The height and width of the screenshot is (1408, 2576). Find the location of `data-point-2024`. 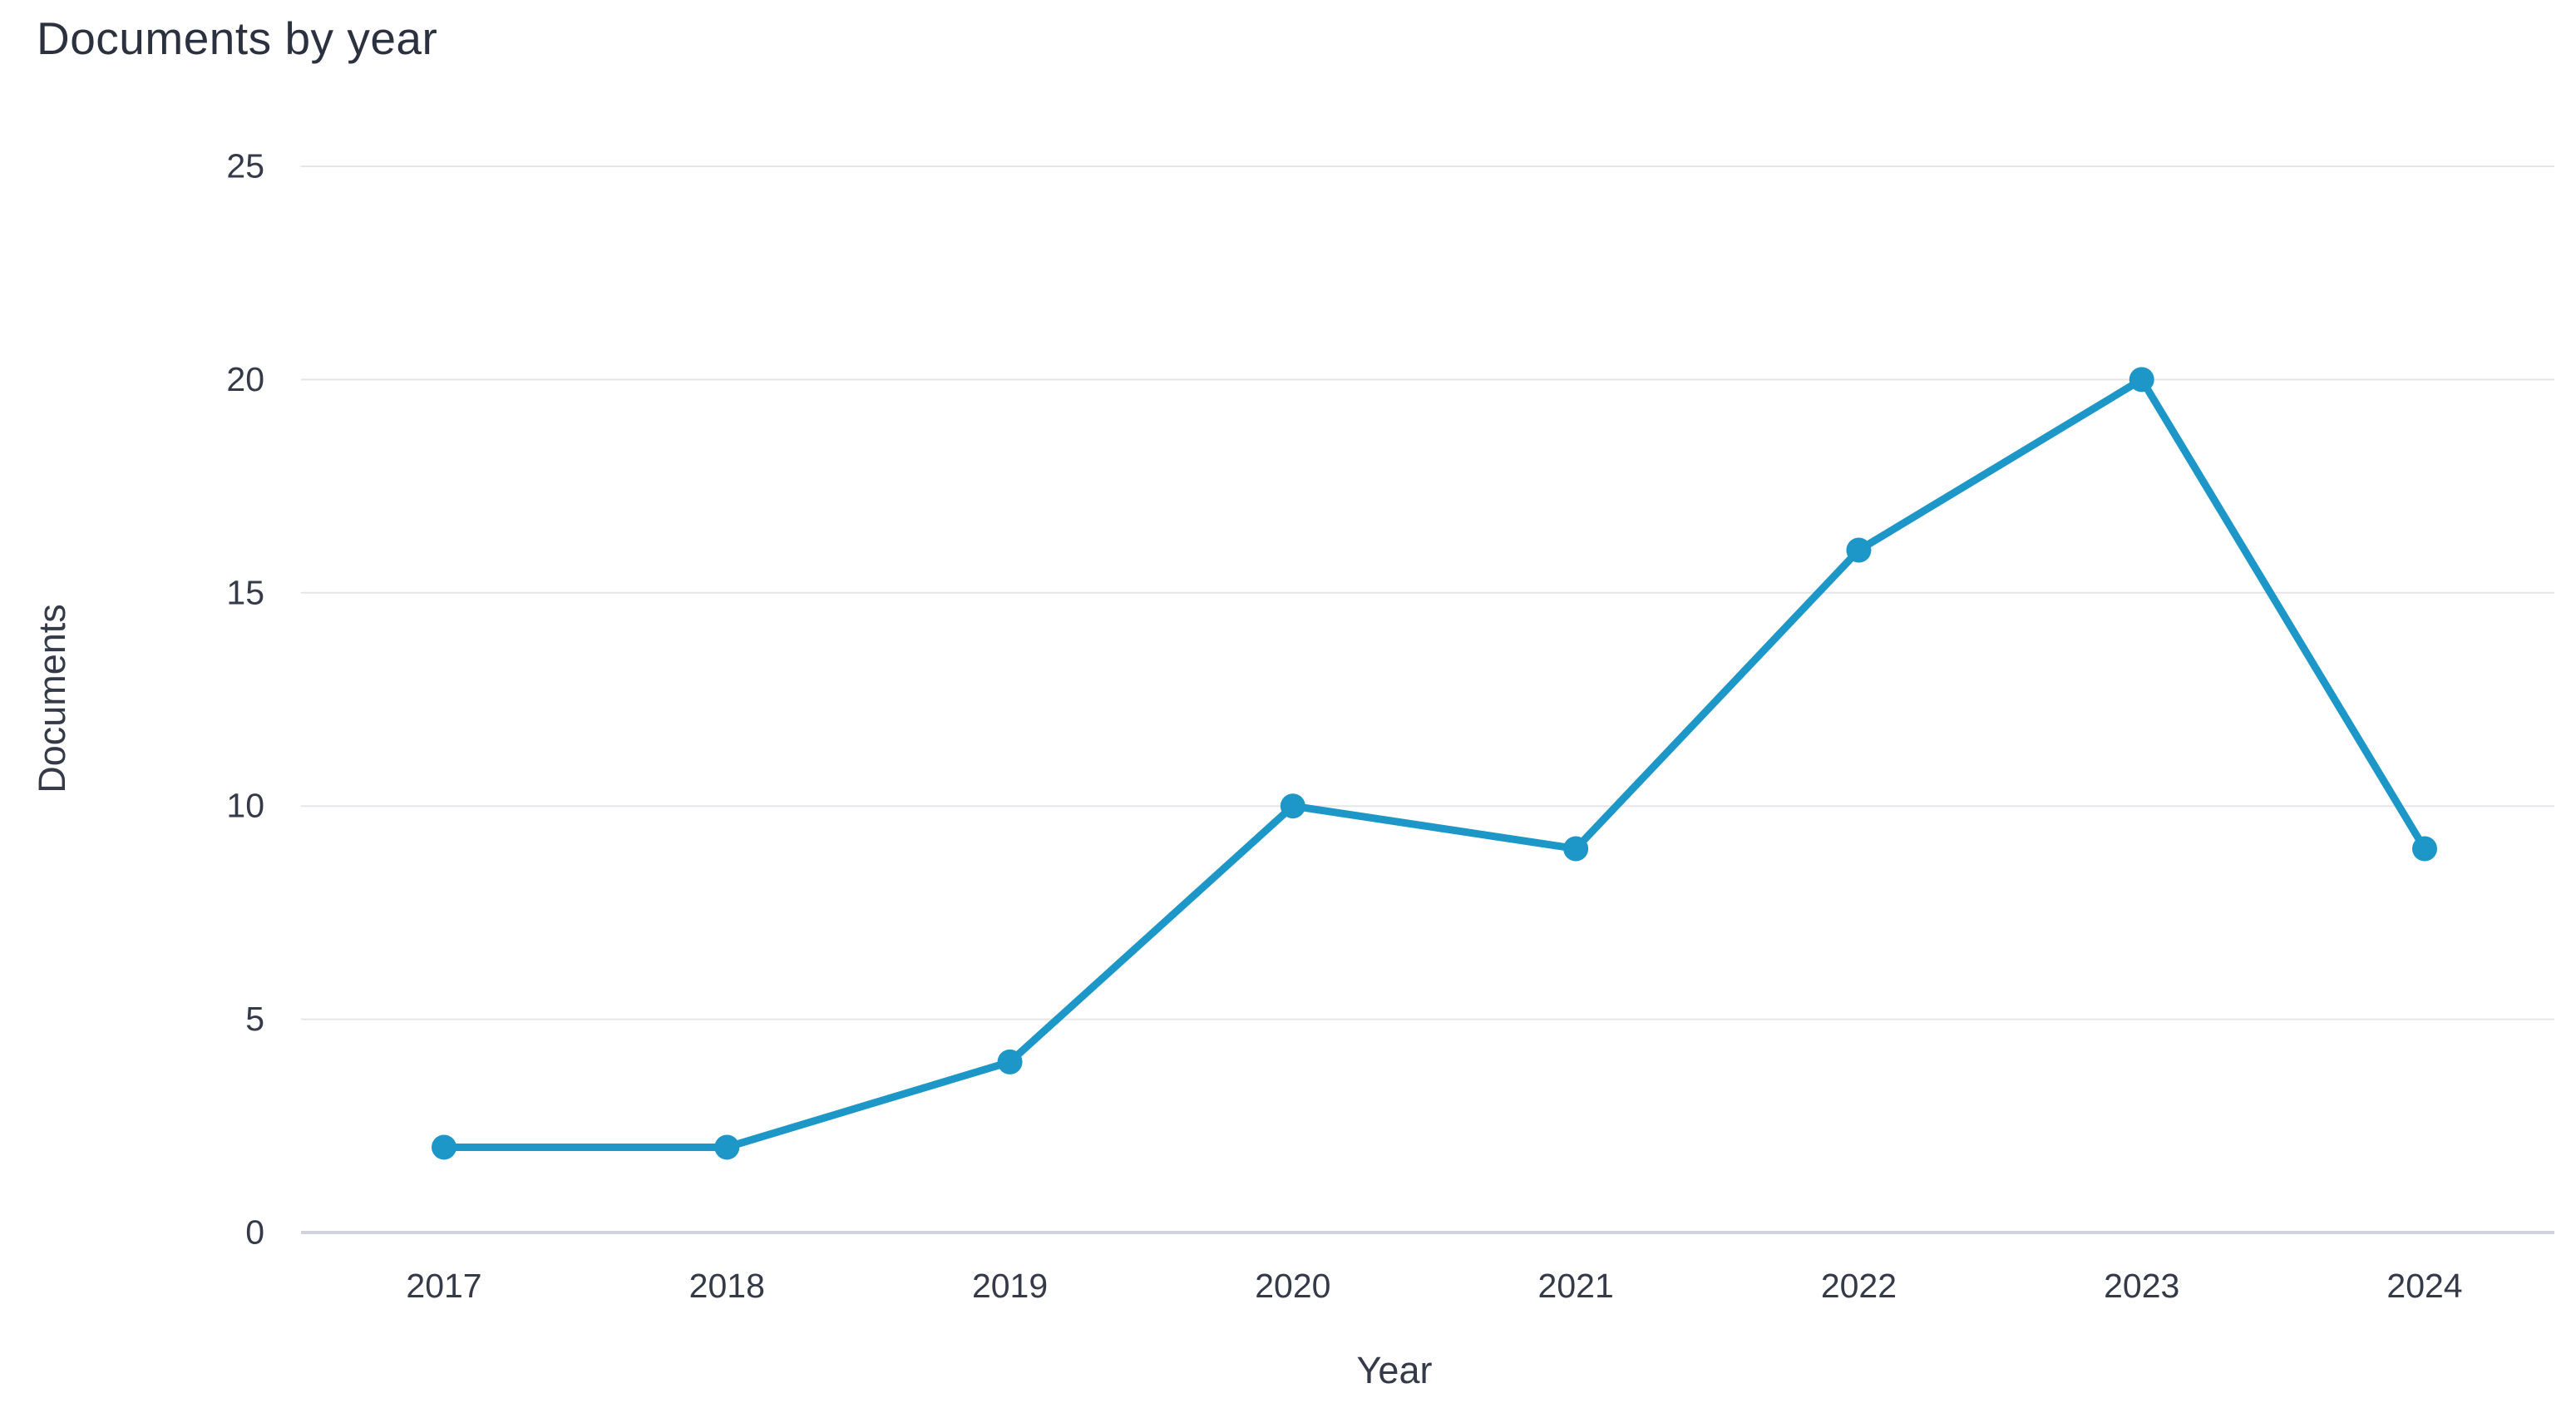

data-point-2024 is located at coordinates (2424, 849).